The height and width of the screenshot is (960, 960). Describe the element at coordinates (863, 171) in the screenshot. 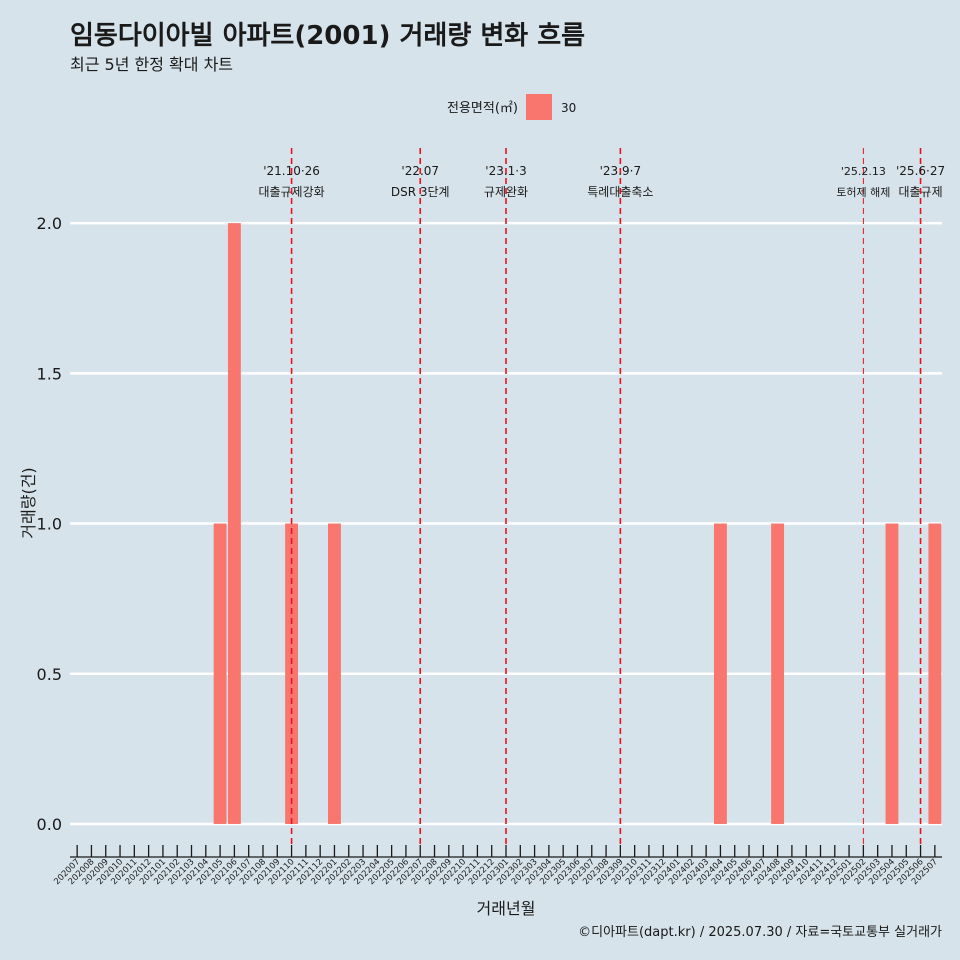

I see `annotation-date: '25.2.13` at that location.